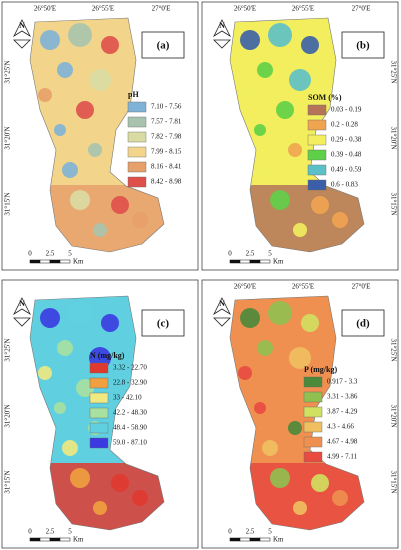  Describe the element at coordinates (363, 324) in the screenshot. I see `panel-label: (d)` at that location.